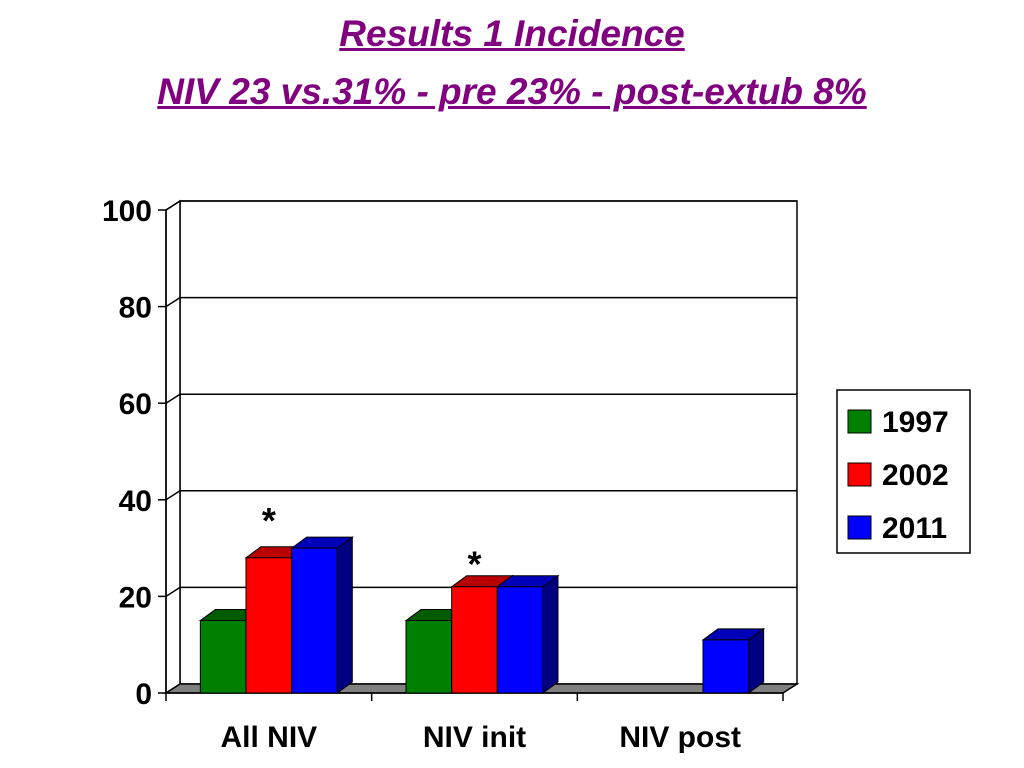 The height and width of the screenshot is (768, 1024). Describe the element at coordinates (859, 527) in the screenshot. I see `legend-swatch-2011` at that location.